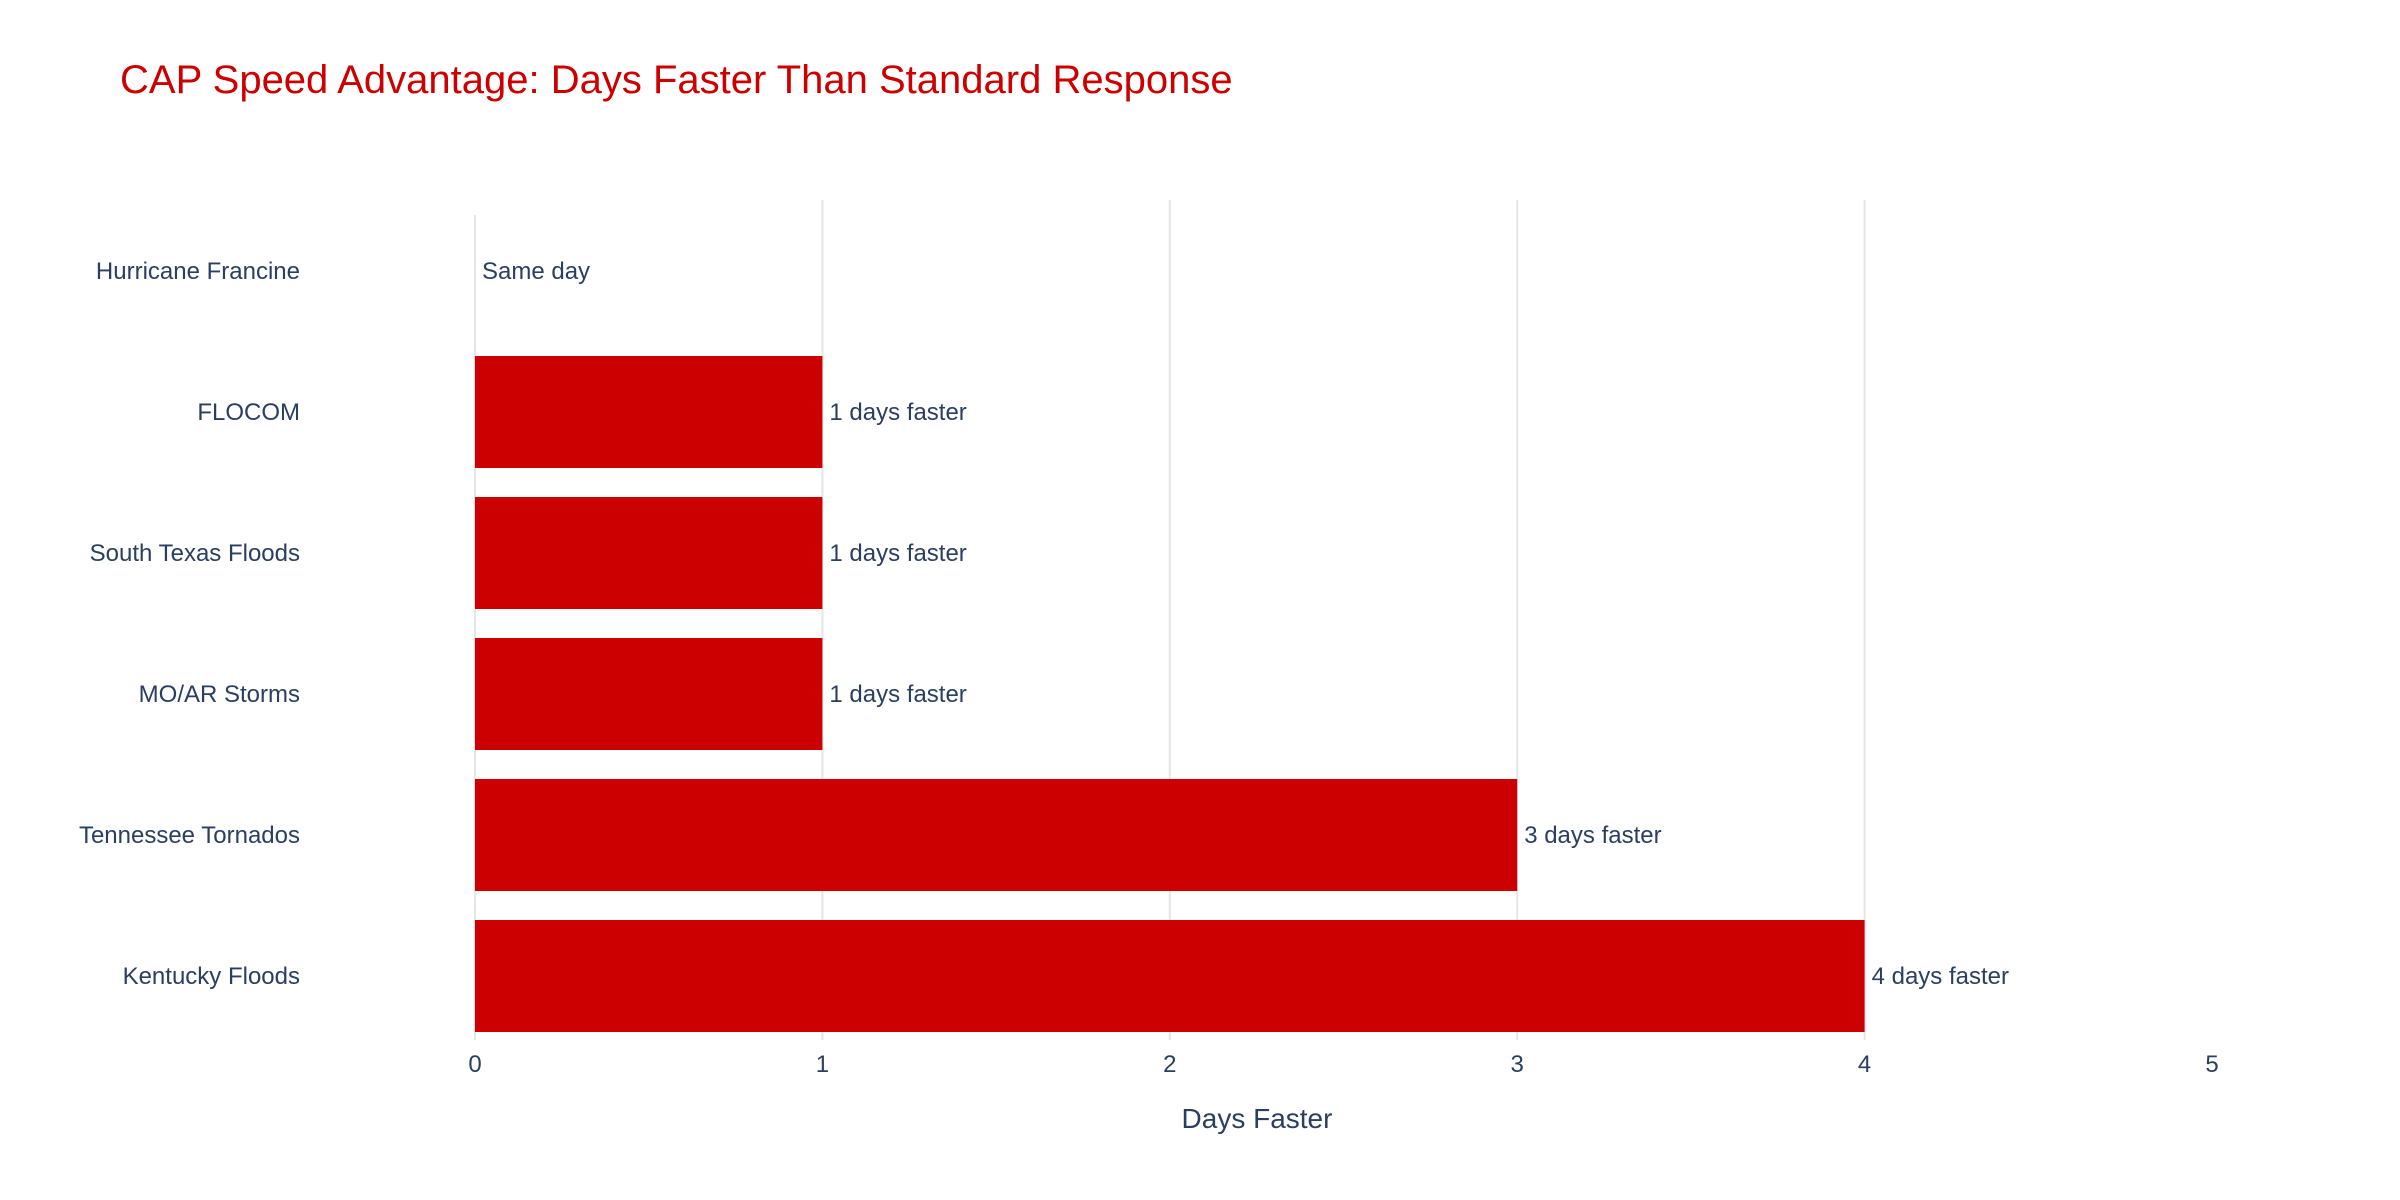  What do you see at coordinates (219, 694) in the screenshot?
I see `category-label: MO/AR Storms` at bounding box center [219, 694].